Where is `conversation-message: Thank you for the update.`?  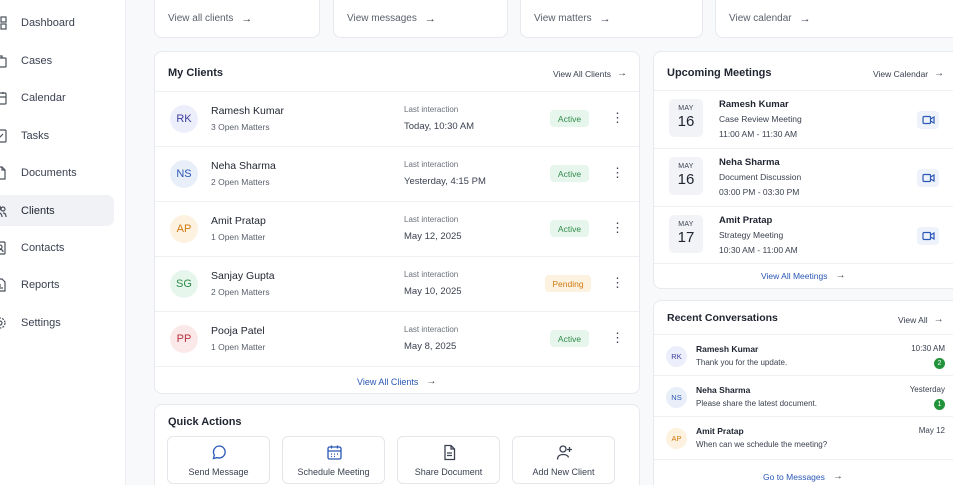 conversation-message: Thank you for the update. is located at coordinates (742, 362).